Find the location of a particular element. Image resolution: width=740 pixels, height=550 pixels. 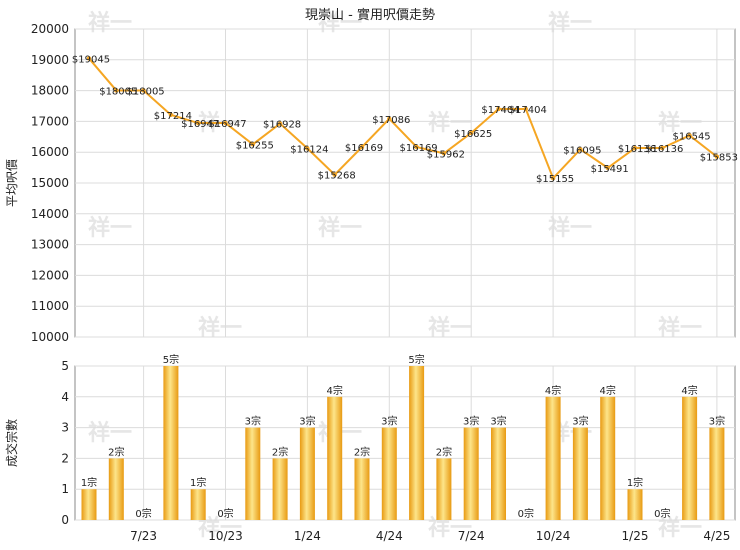

price-point-label: $16095 is located at coordinates (582, 150).